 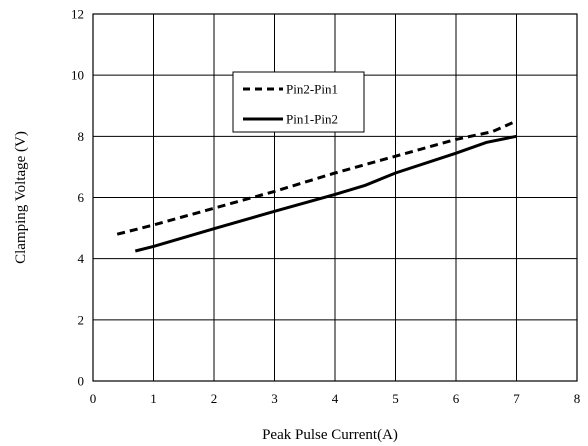 I want to click on y-tick-label-5: 10, so click(x=77, y=75).